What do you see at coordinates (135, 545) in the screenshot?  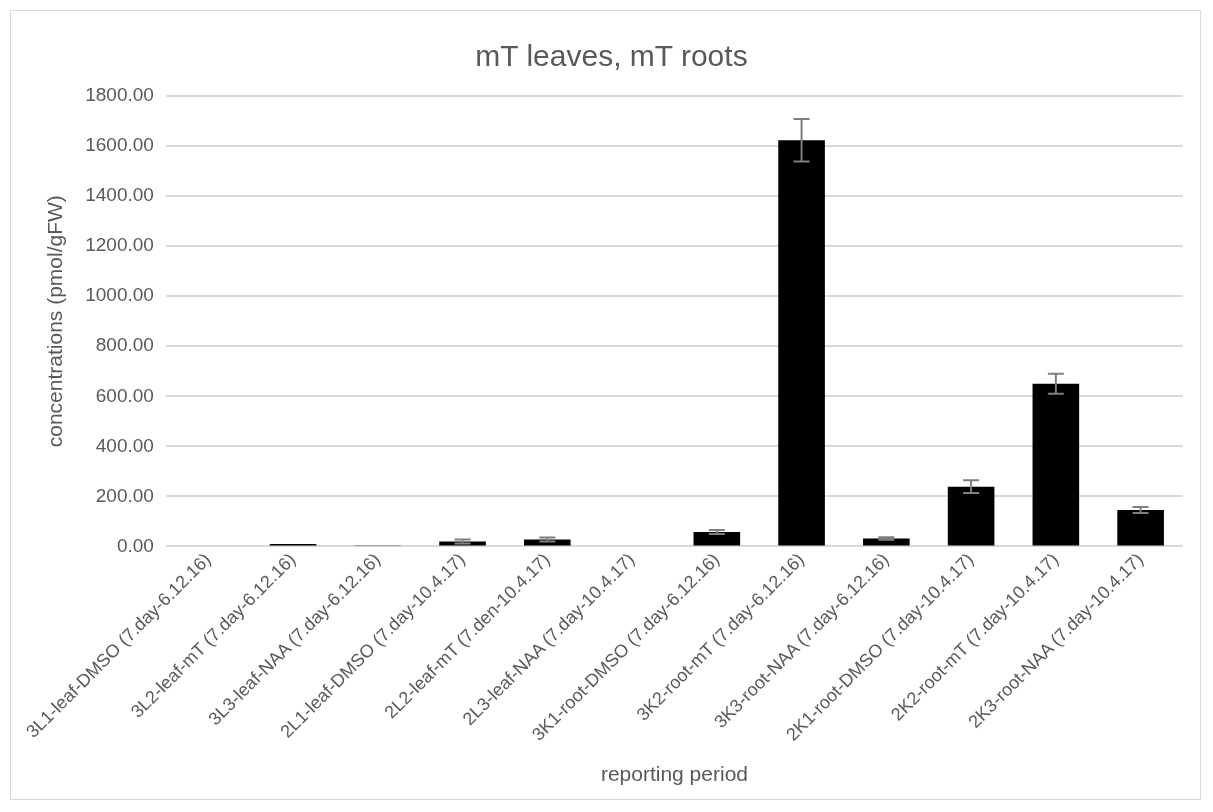 I see `y-tick-label: 0.00` at bounding box center [135, 545].